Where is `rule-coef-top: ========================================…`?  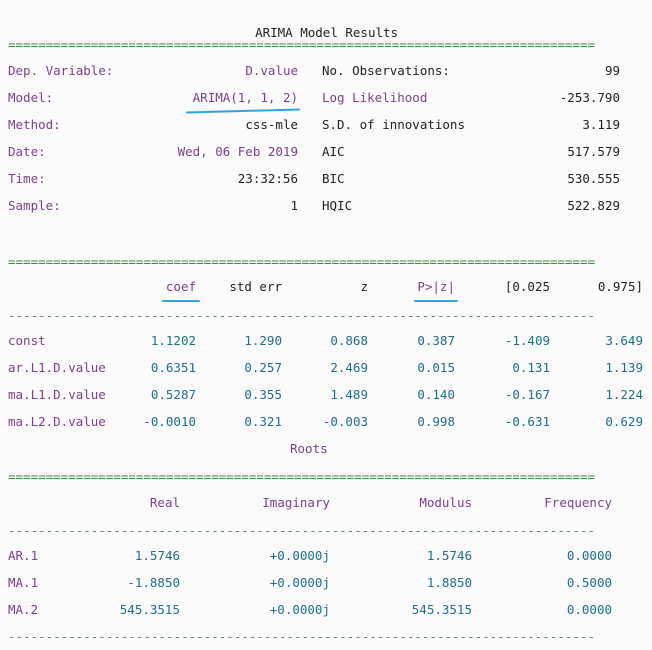
rule-coef-top: ========================================… is located at coordinates (301, 262).